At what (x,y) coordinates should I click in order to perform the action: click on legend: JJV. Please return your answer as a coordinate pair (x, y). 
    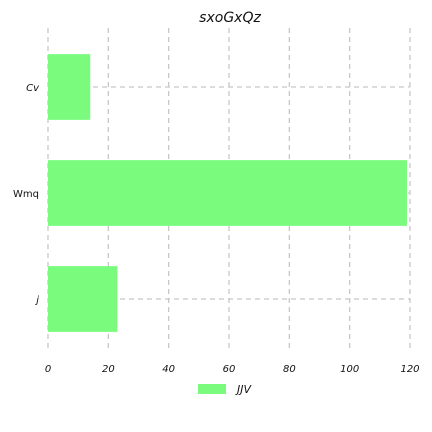
    Looking at the image, I should click on (225, 389).